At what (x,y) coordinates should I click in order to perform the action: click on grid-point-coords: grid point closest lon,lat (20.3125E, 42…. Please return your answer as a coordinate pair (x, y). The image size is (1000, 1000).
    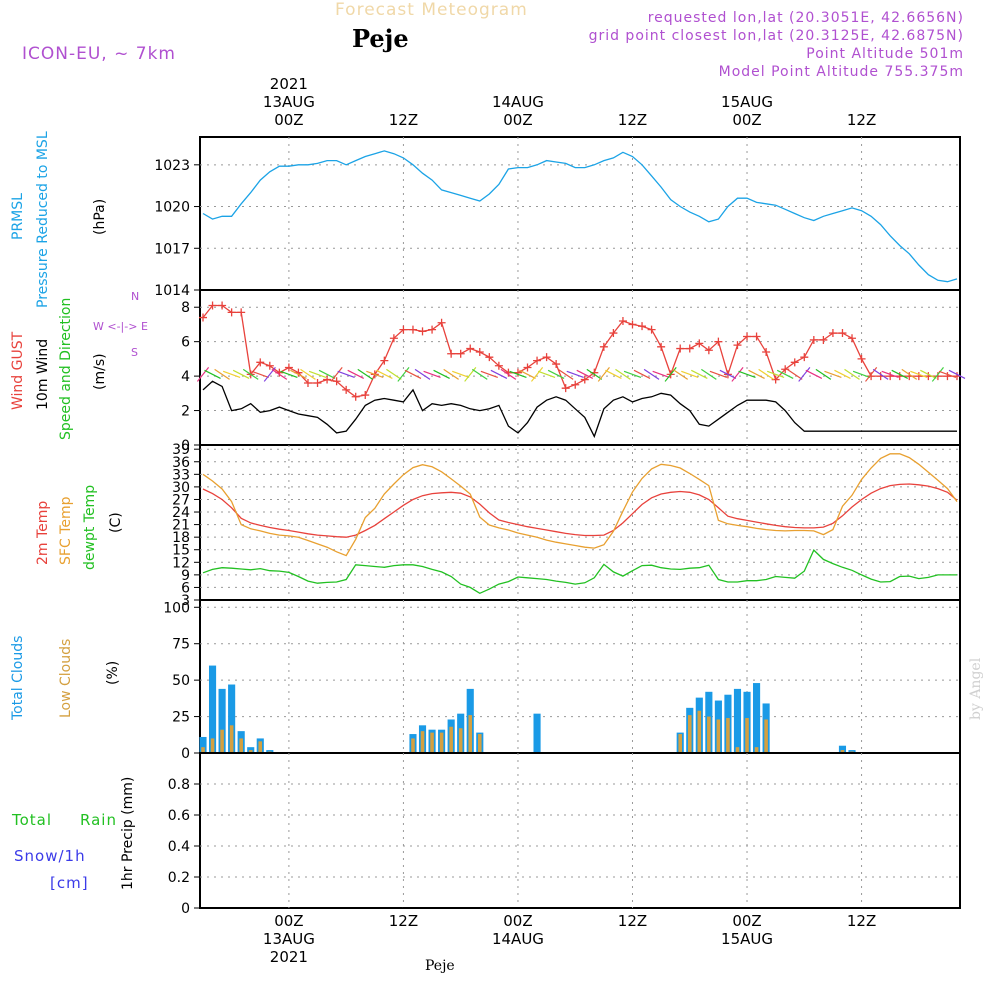
    Looking at the image, I should click on (776, 36).